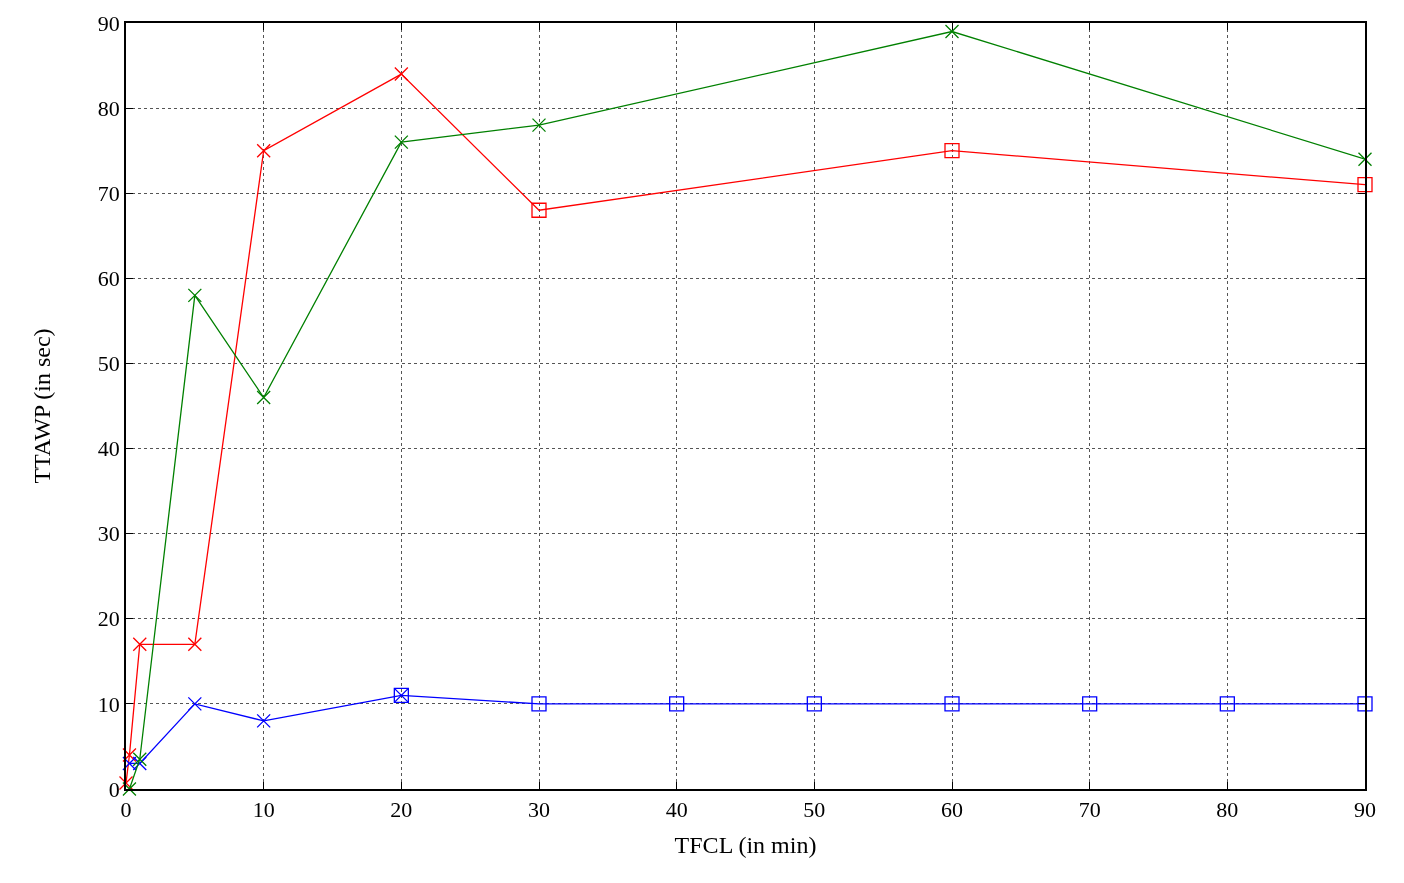 This screenshot has height=883, width=1404. Describe the element at coordinates (108, 23) in the screenshot. I see `y-tick-label: 90` at that location.